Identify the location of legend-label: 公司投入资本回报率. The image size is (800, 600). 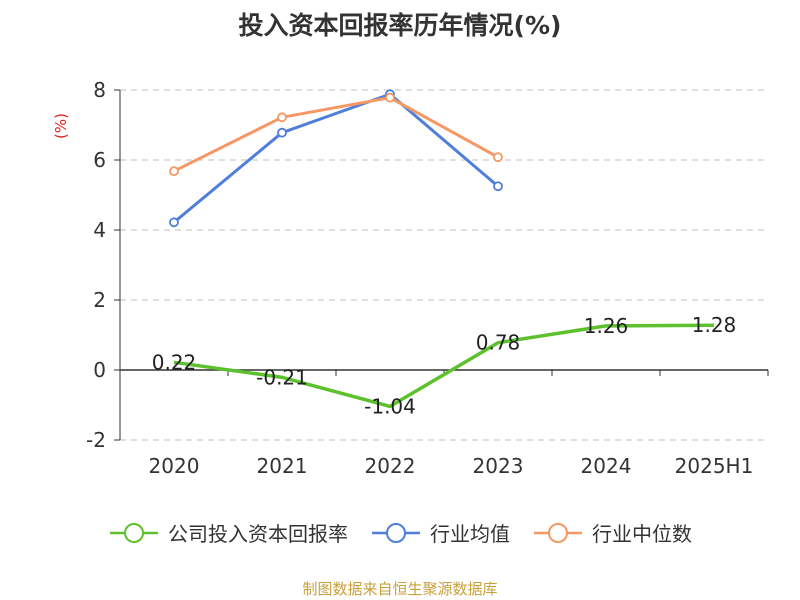
(258, 534).